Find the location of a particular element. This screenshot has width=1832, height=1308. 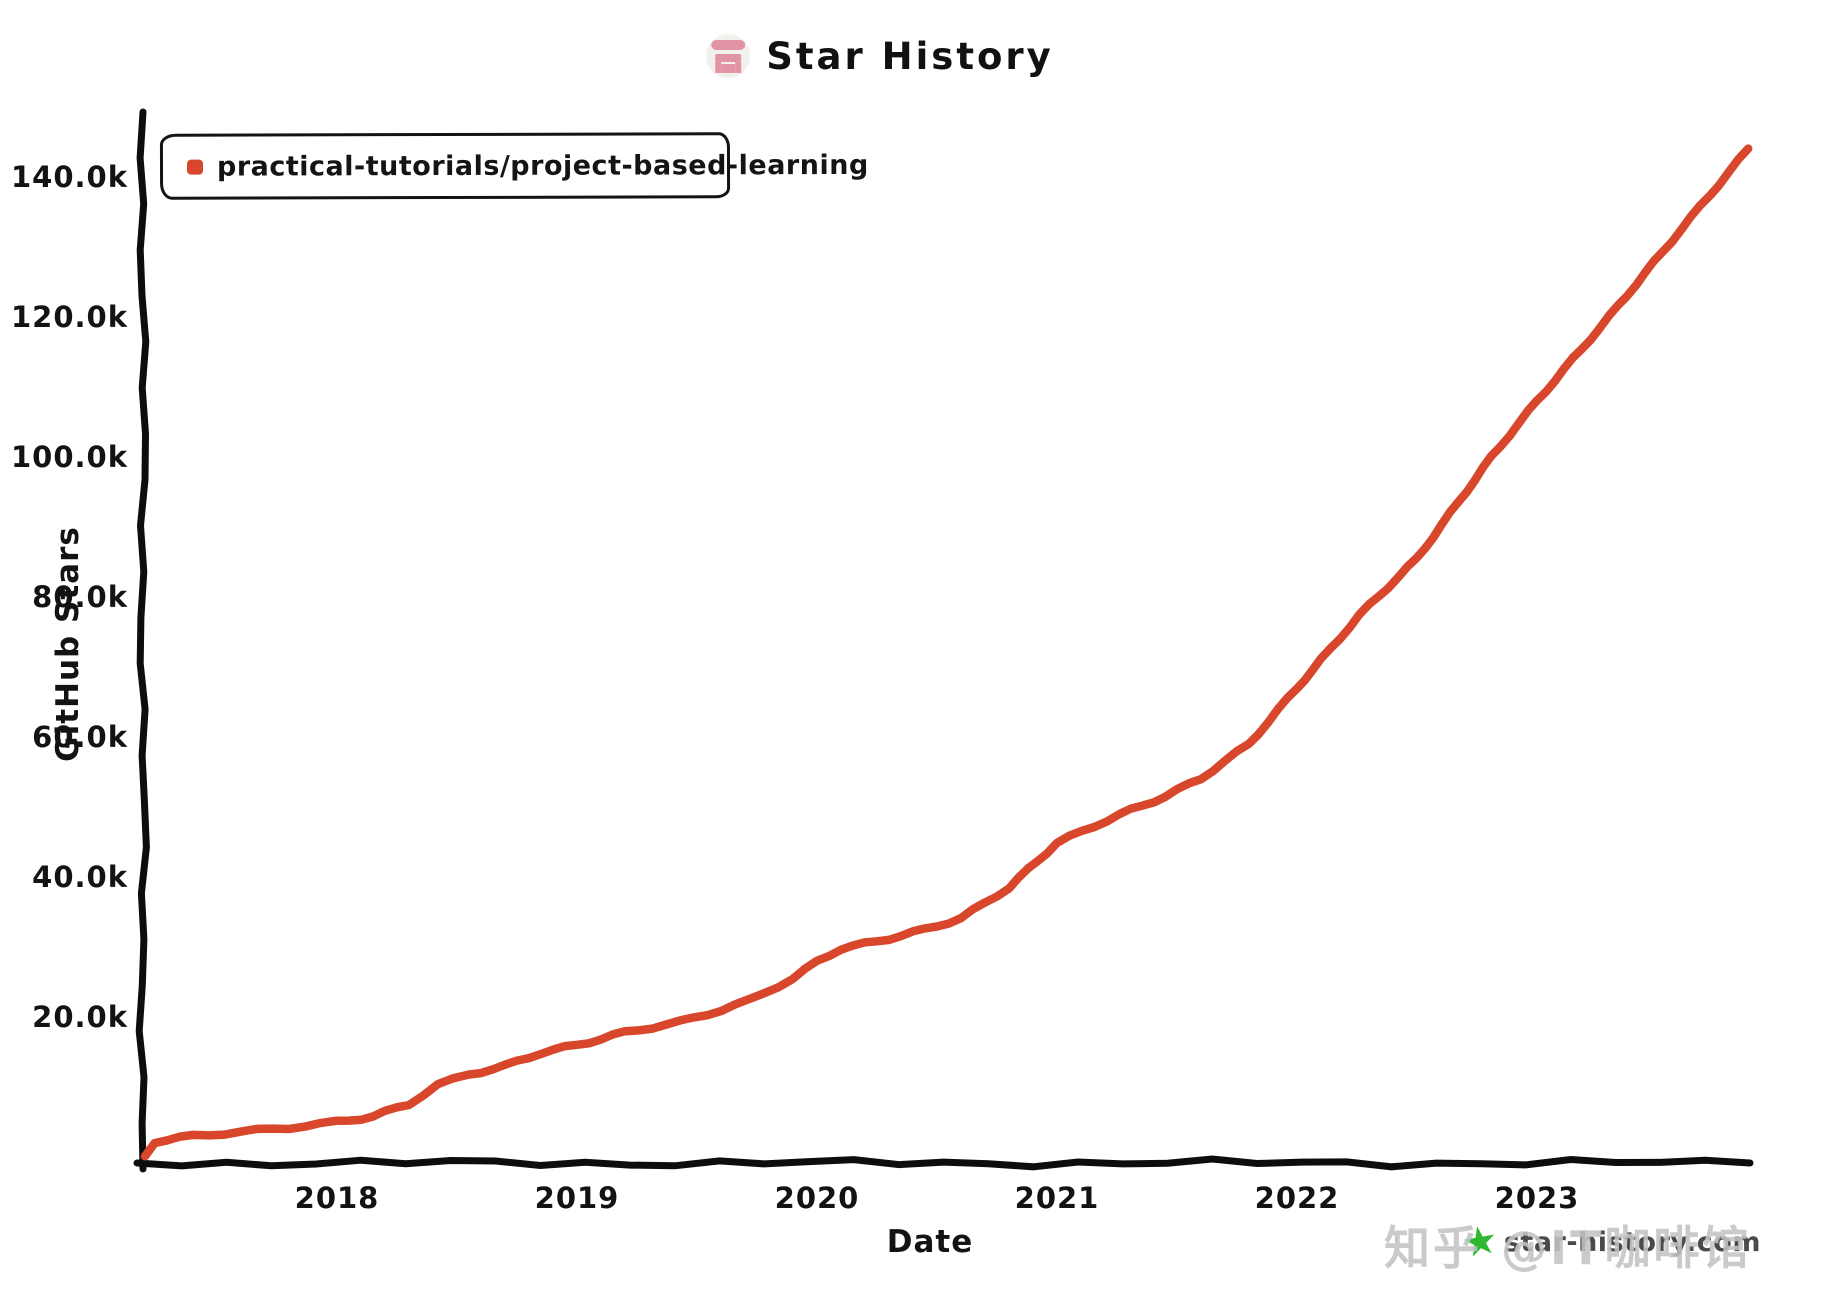

y-axis-line is located at coordinates (142, 640).